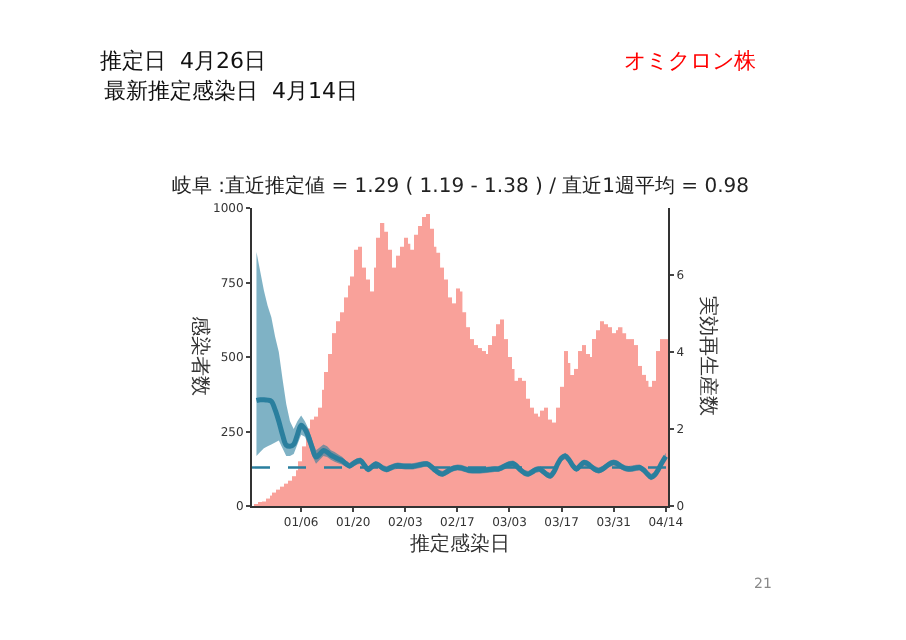  What do you see at coordinates (231, 91) in the screenshot?
I see `chart-subtitle: 最新推定感染日 4月14日` at bounding box center [231, 91].